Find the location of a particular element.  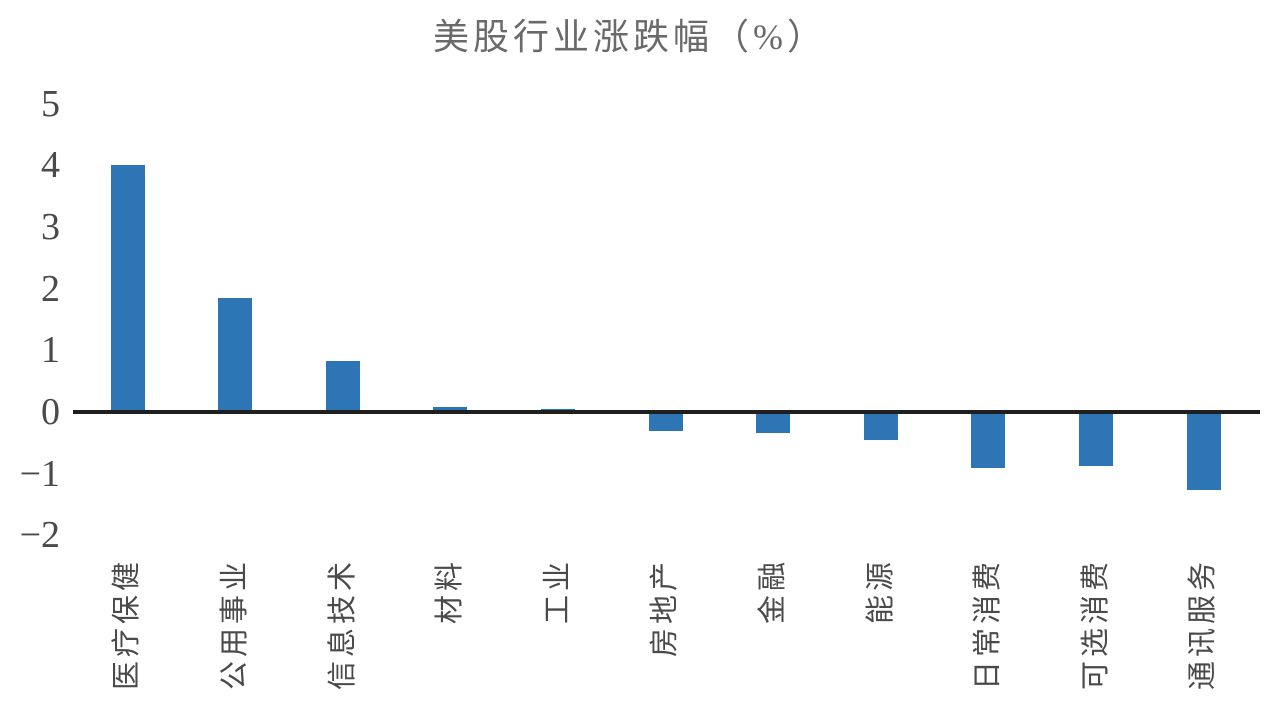

x-axis-label-text: 信息技术 is located at coordinates (342, 624).